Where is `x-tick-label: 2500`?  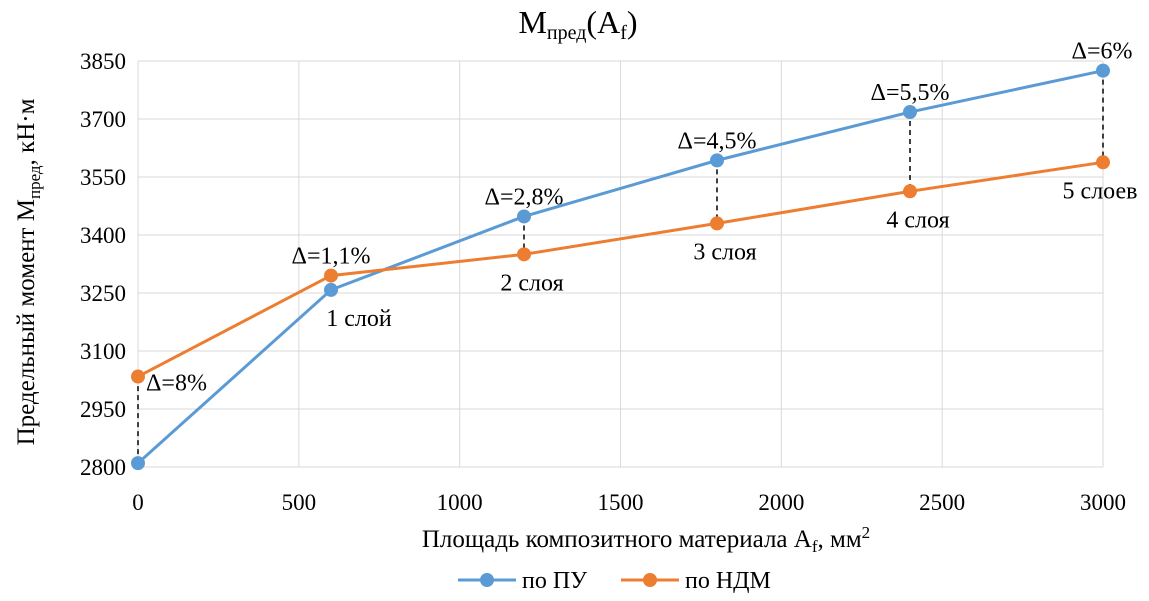
x-tick-label: 2500 is located at coordinates (942, 502).